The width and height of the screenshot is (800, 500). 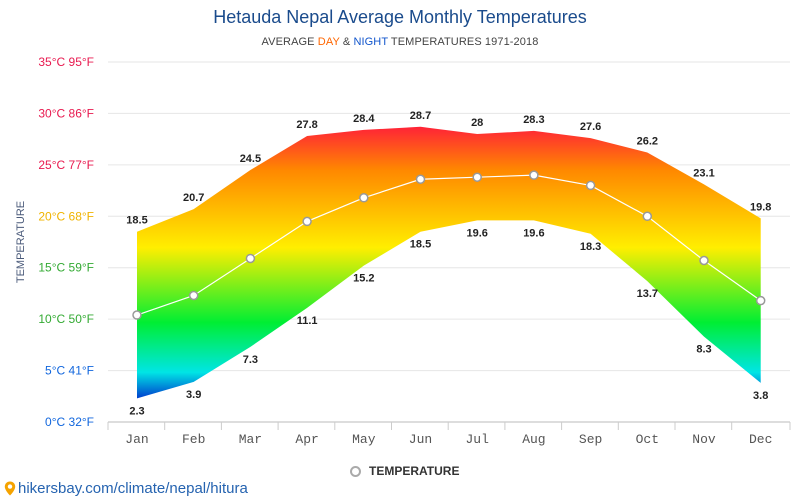 What do you see at coordinates (306, 125) in the screenshot?
I see `day-high-label: 27.8` at bounding box center [306, 125].